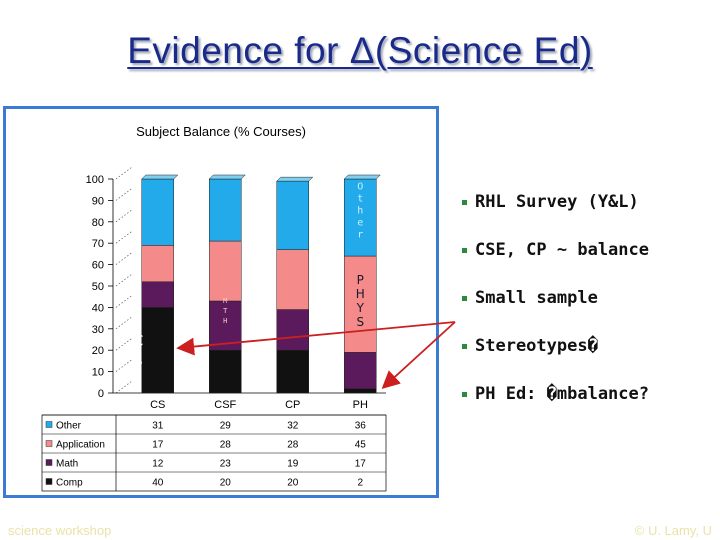 This screenshot has height=540, width=720. What do you see at coordinates (69, 483) in the screenshot?
I see `legend-label: Comp` at bounding box center [69, 483].